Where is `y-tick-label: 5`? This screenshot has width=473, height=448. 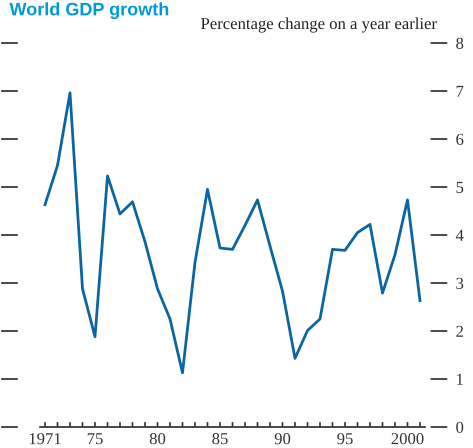 y-tick-label: 5 is located at coordinates (460, 187).